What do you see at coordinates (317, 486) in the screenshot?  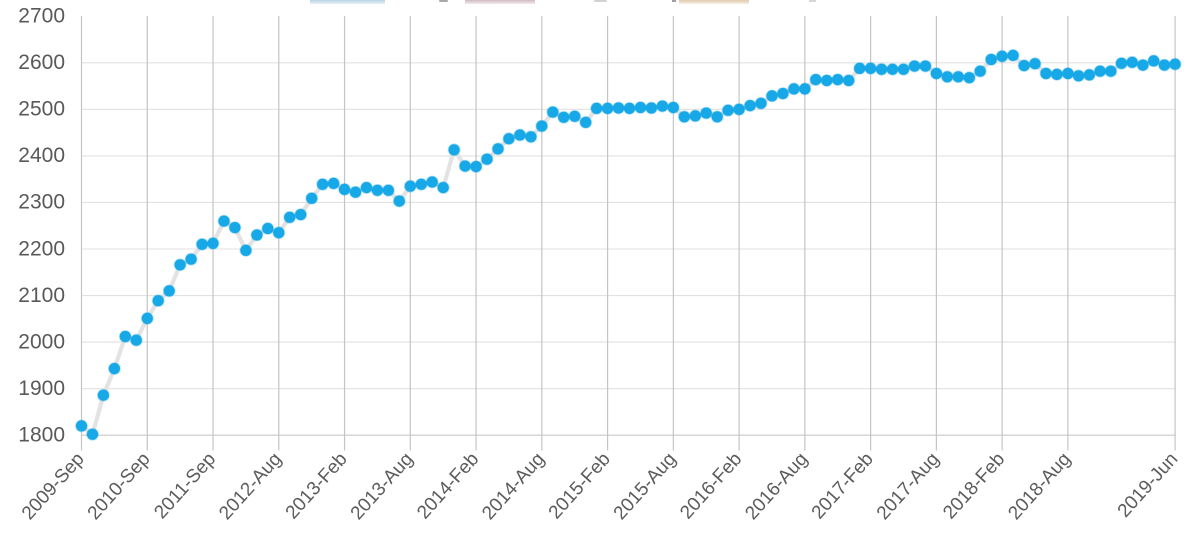 I see `svg-text: 2013-Feb` at bounding box center [317, 486].